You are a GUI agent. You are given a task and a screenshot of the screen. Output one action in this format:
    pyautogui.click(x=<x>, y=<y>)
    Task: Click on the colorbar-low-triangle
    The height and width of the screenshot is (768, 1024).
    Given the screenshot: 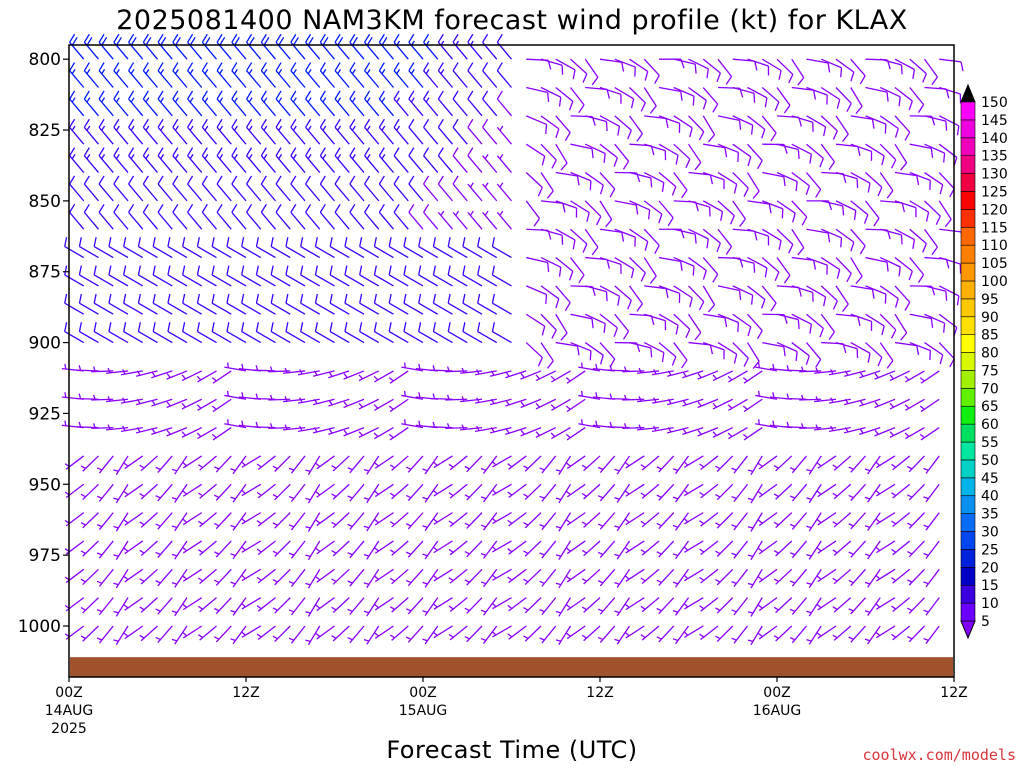 What is the action you would take?
    pyautogui.click(x=968, y=630)
    